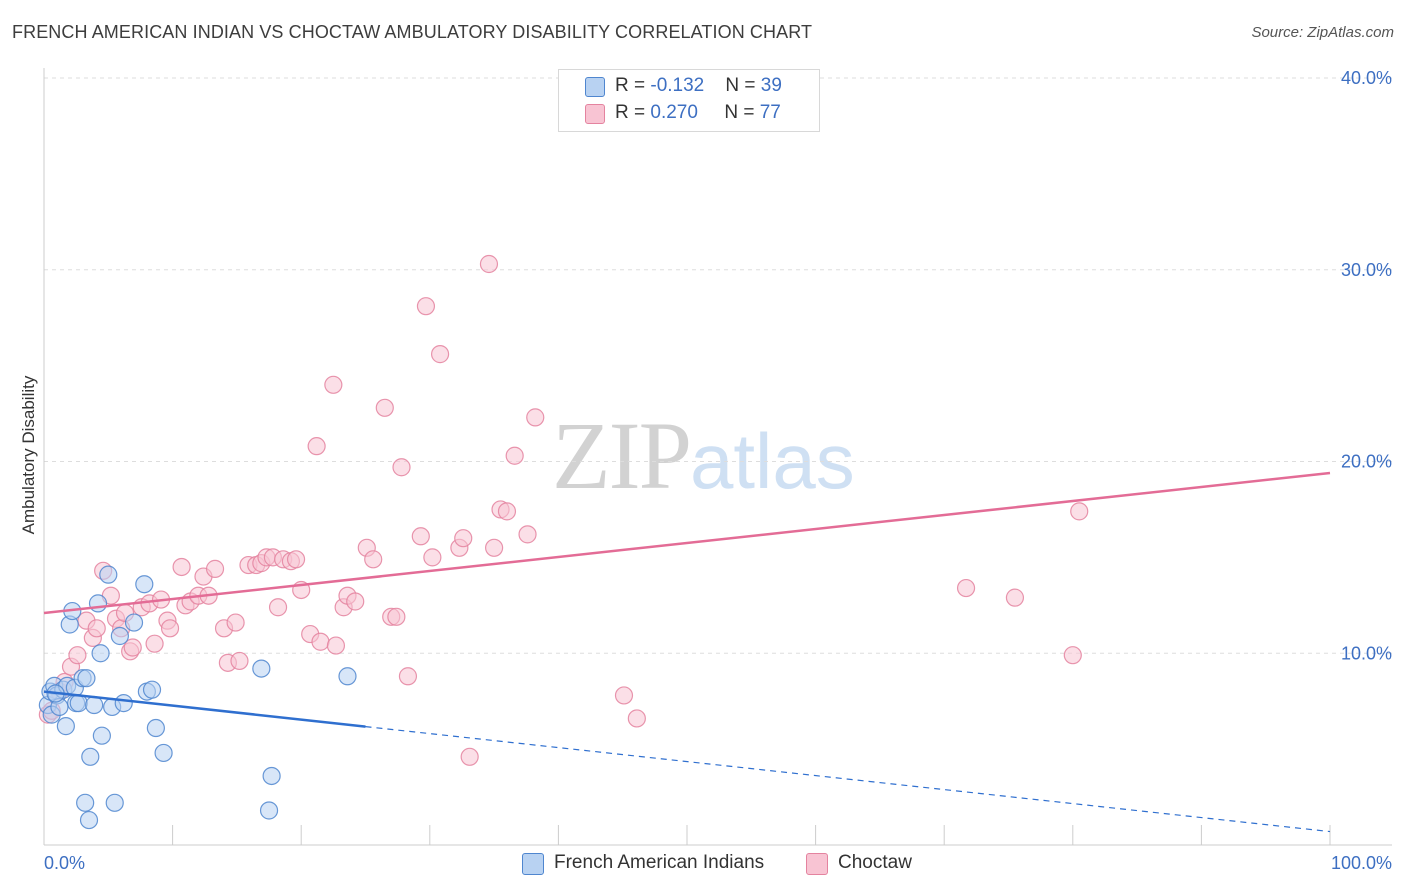 The image size is (1406, 892). What do you see at coordinates (674, 112) in the screenshot?
I see `legend-r-value: 0.270` at bounding box center [674, 112].